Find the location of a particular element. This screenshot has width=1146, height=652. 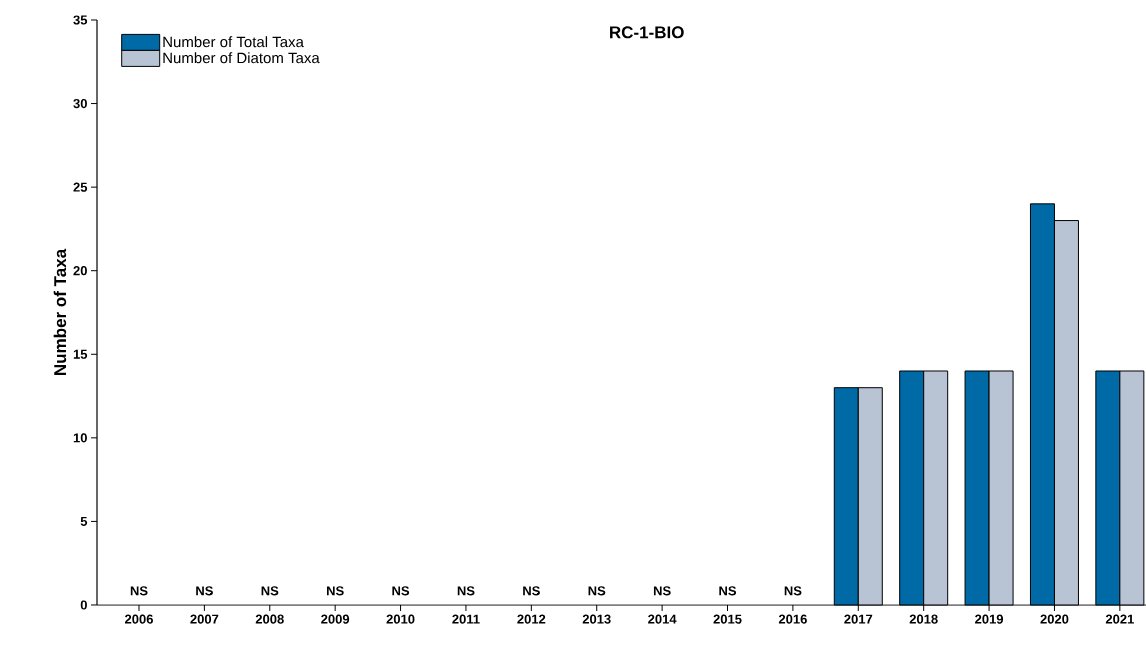

x-tick-label: 2018 is located at coordinates (923, 619).